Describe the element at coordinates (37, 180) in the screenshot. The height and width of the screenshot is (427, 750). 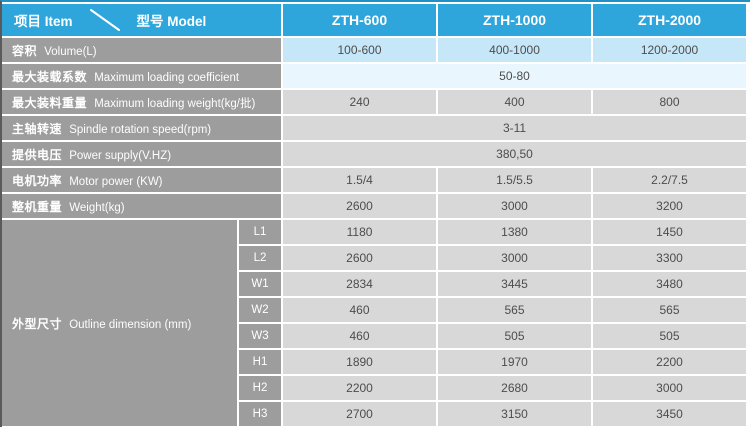
I see `row-label-motor-zh: 电机功率` at that location.